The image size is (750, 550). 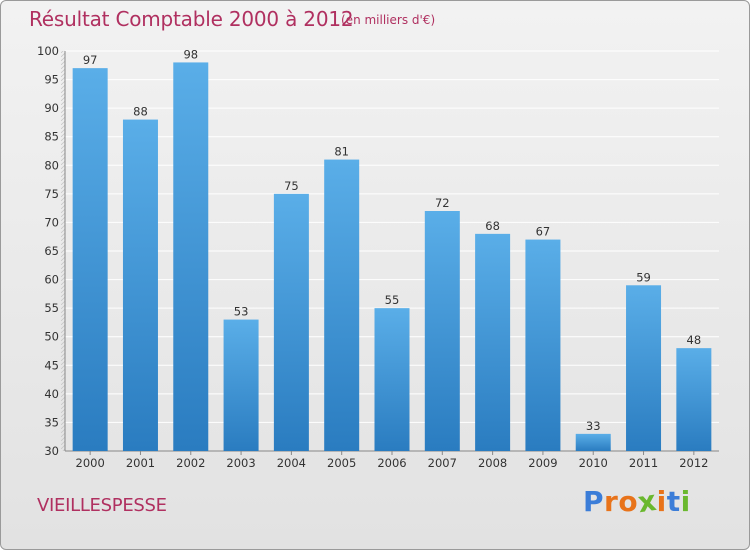 What do you see at coordinates (191, 19) in the screenshot?
I see `chart-title: Résultat Comptable 2000 à 2012` at bounding box center [191, 19].